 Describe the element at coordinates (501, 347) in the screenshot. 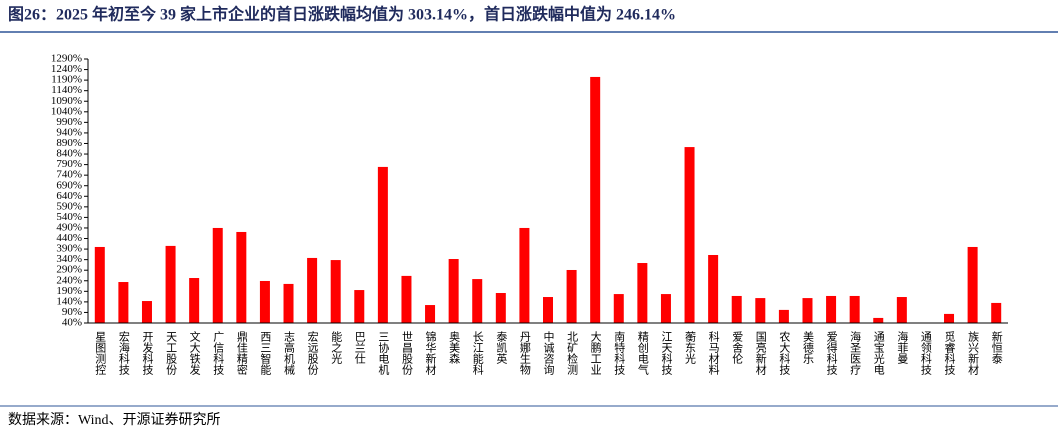

I see `x-tick-label: 泰凯英` at that location.